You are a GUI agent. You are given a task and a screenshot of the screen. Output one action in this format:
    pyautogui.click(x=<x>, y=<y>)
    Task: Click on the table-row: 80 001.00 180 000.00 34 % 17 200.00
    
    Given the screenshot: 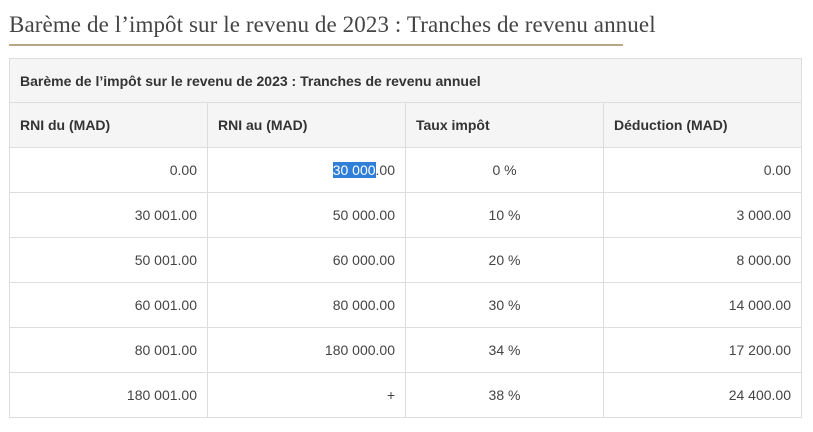 What is the action you would take?
    pyautogui.click(x=405, y=350)
    